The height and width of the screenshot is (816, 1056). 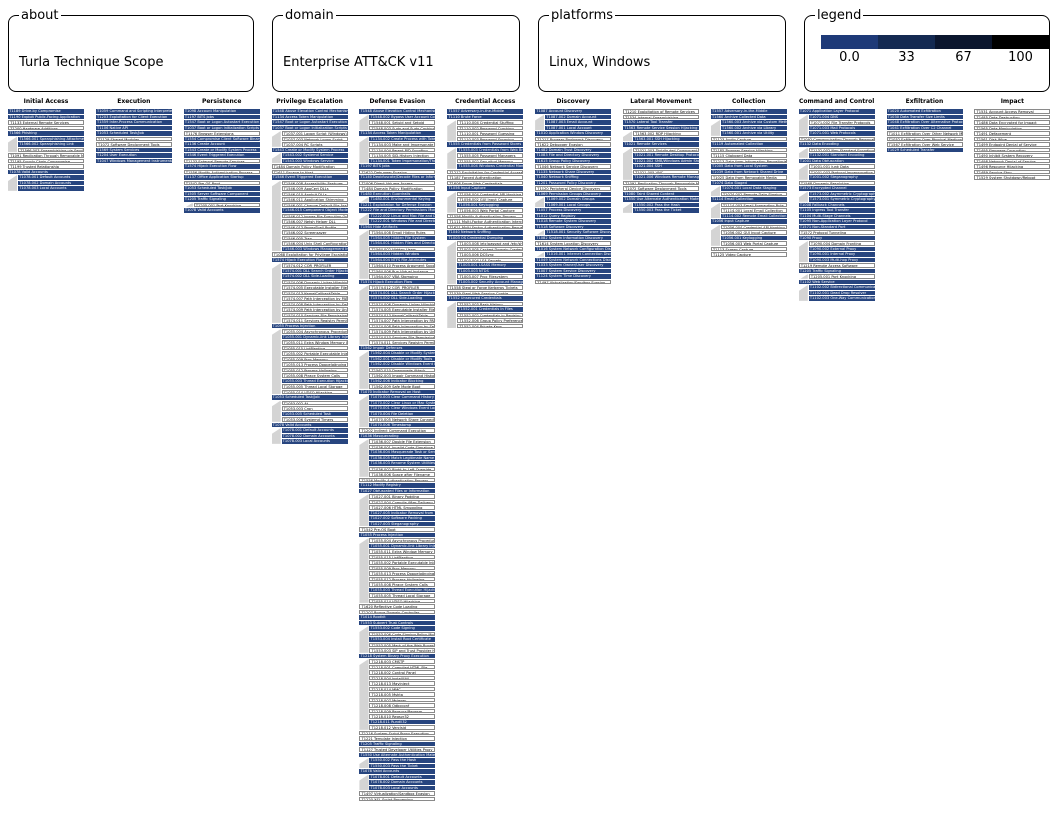 I want to click on subtechnique-cell: T1574.006 Dynamic Linker Hijacking, so click(x=314, y=282).